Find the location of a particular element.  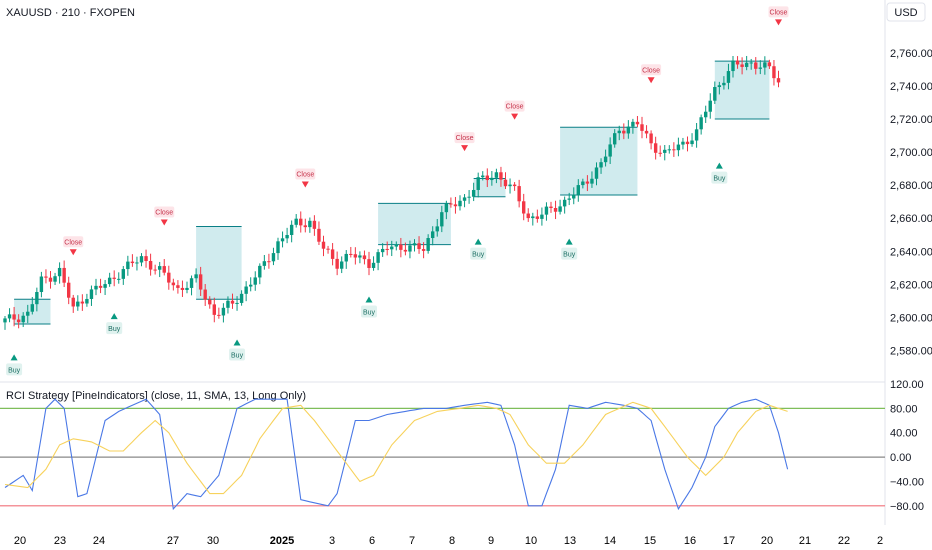

currency-button: USD is located at coordinates (906, 12).